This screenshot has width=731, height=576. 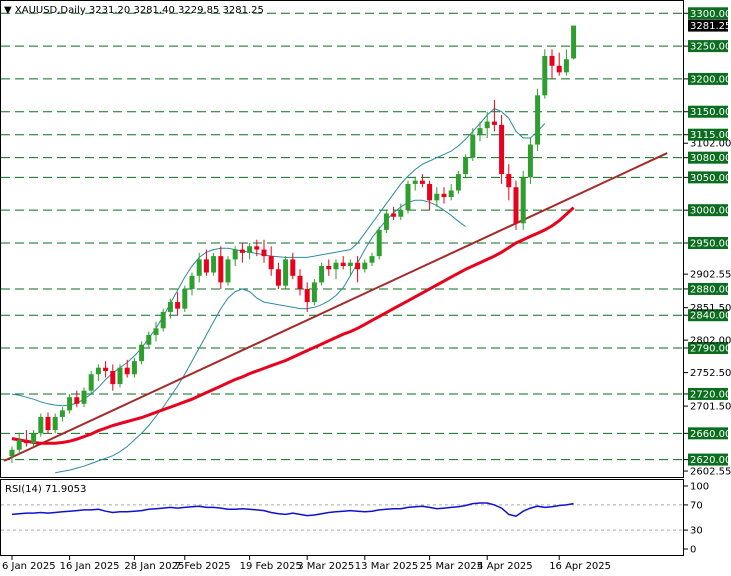 What do you see at coordinates (355, 519) in the screenshot?
I see `rsi-indicator: 100 70 30 0` at bounding box center [355, 519].